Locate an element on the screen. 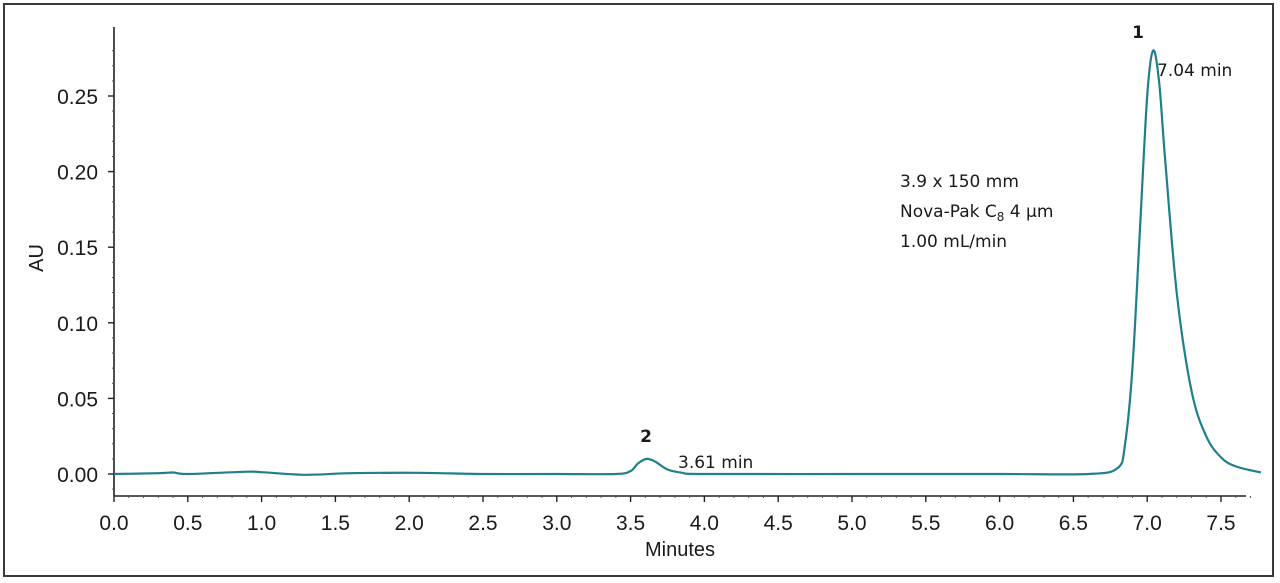 The height and width of the screenshot is (583, 1280). peak-2-retention-time: 3.61 min is located at coordinates (715, 463).